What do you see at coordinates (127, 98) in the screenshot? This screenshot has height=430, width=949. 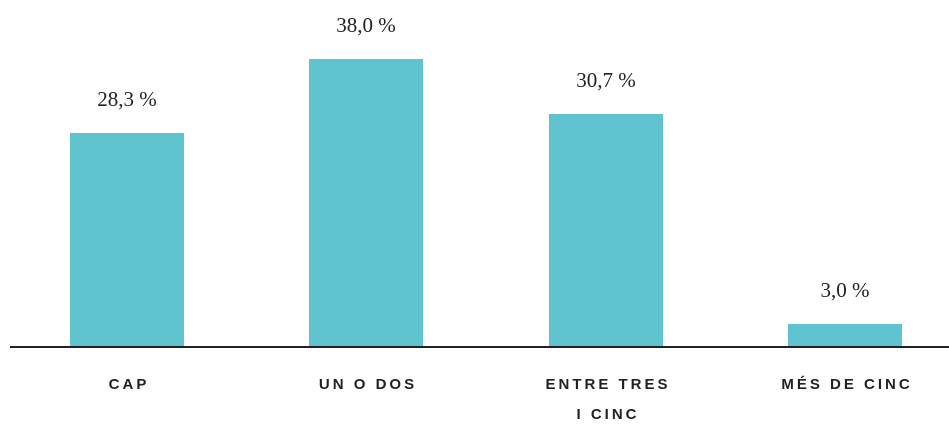 I see `value-label: 28,3 %` at bounding box center [127, 98].